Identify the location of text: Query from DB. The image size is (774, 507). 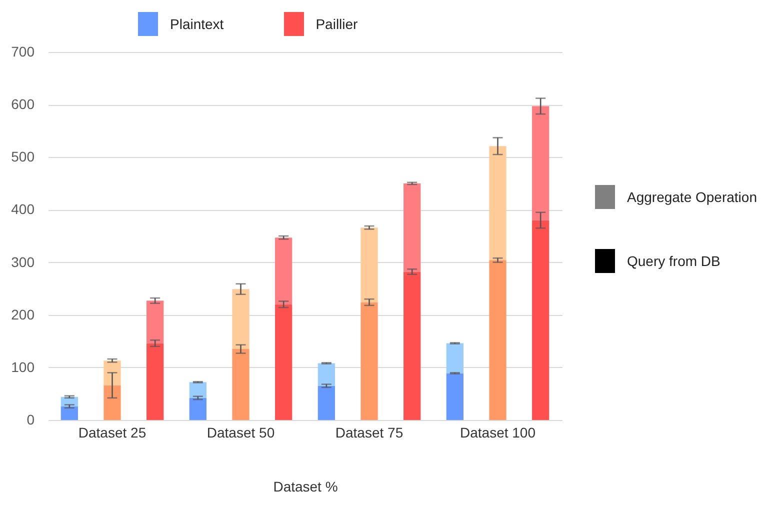
(673, 261).